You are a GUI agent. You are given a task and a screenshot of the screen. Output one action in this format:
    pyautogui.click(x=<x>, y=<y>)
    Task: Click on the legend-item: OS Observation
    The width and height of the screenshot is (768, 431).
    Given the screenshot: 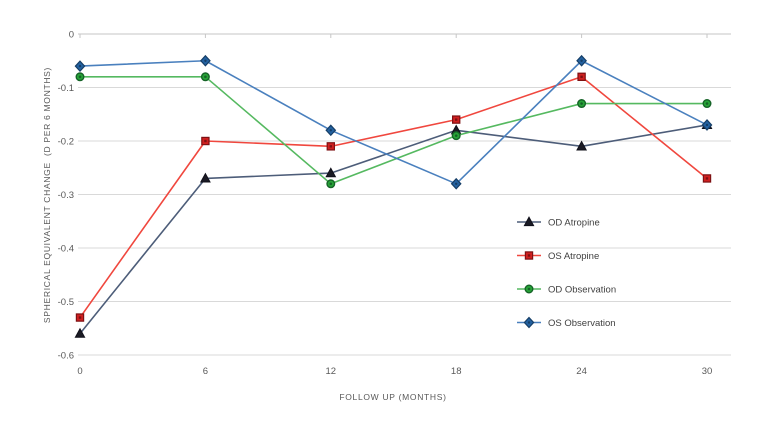 What is the action you would take?
    pyautogui.click(x=566, y=322)
    